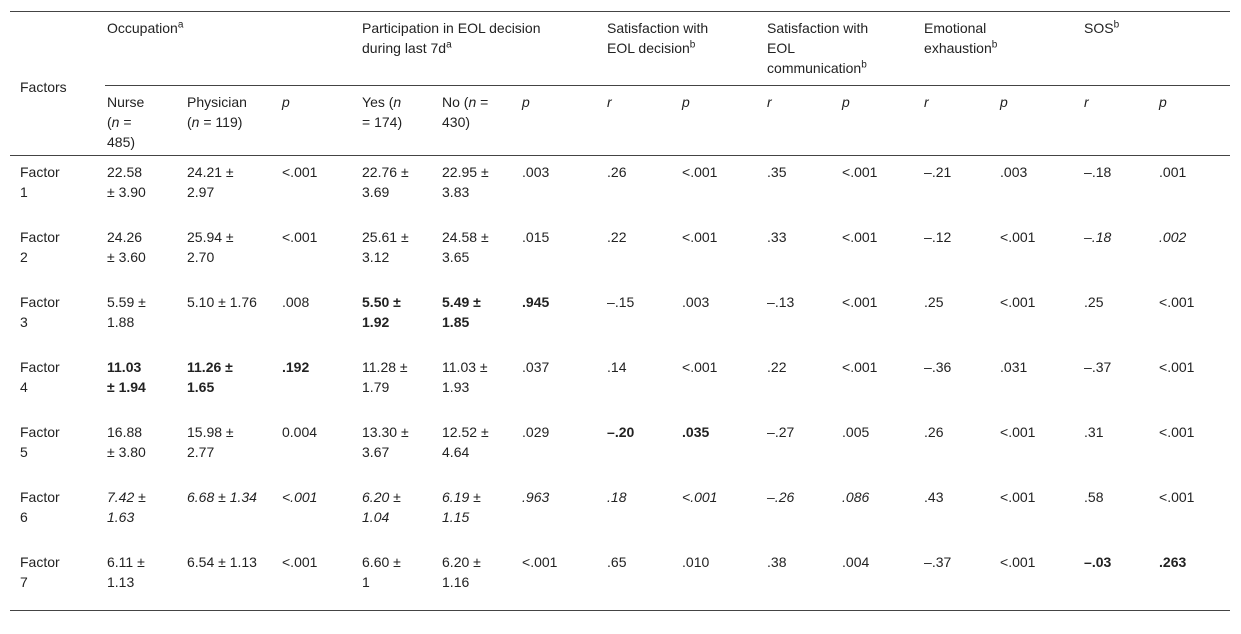 The width and height of the screenshot is (1241, 634). What do you see at coordinates (465, 182) in the screenshot?
I see `cell-text: 22.95 ± 3.83` at bounding box center [465, 182].